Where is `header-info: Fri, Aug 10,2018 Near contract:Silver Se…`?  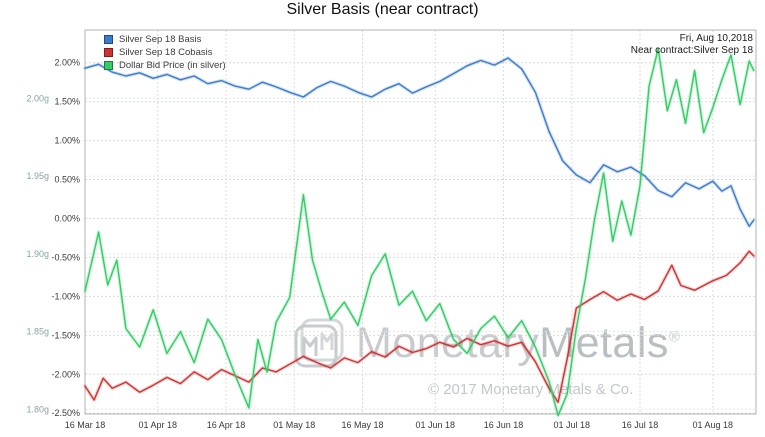 header-info: Fri, Aug 10,2018 Near contract:Silver Se… is located at coordinates (692, 45).